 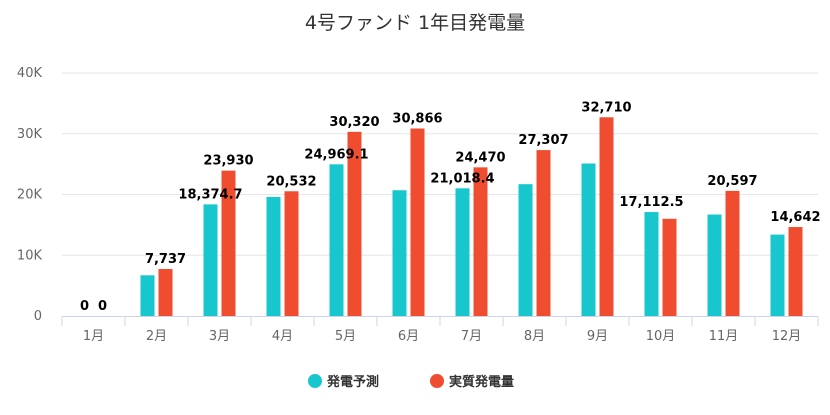 What do you see at coordinates (219, 336) in the screenshot?
I see `x-tick-label: 3月` at bounding box center [219, 336].